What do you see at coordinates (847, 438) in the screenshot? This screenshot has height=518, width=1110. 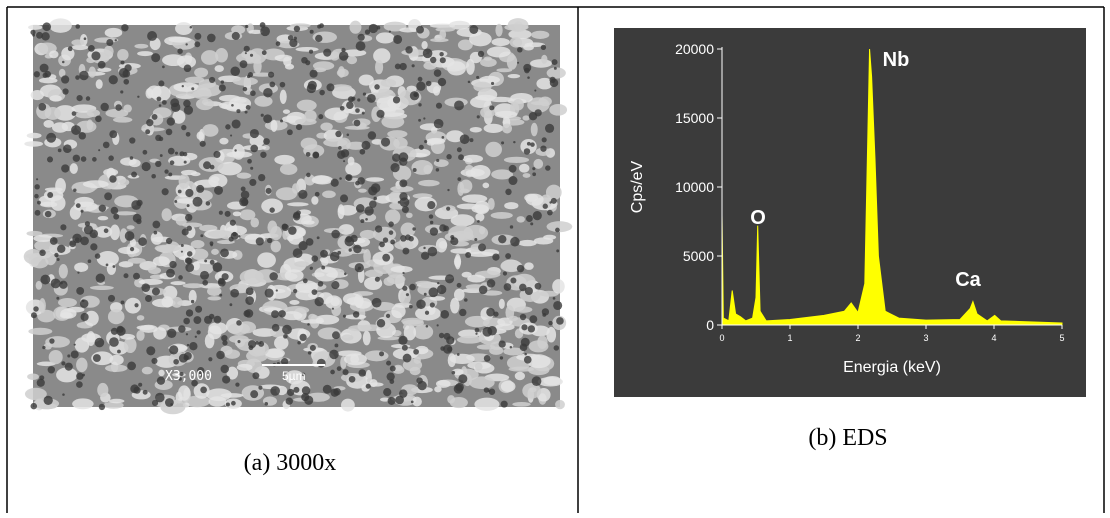 I see `caption: (b) EDS` at bounding box center [847, 438].